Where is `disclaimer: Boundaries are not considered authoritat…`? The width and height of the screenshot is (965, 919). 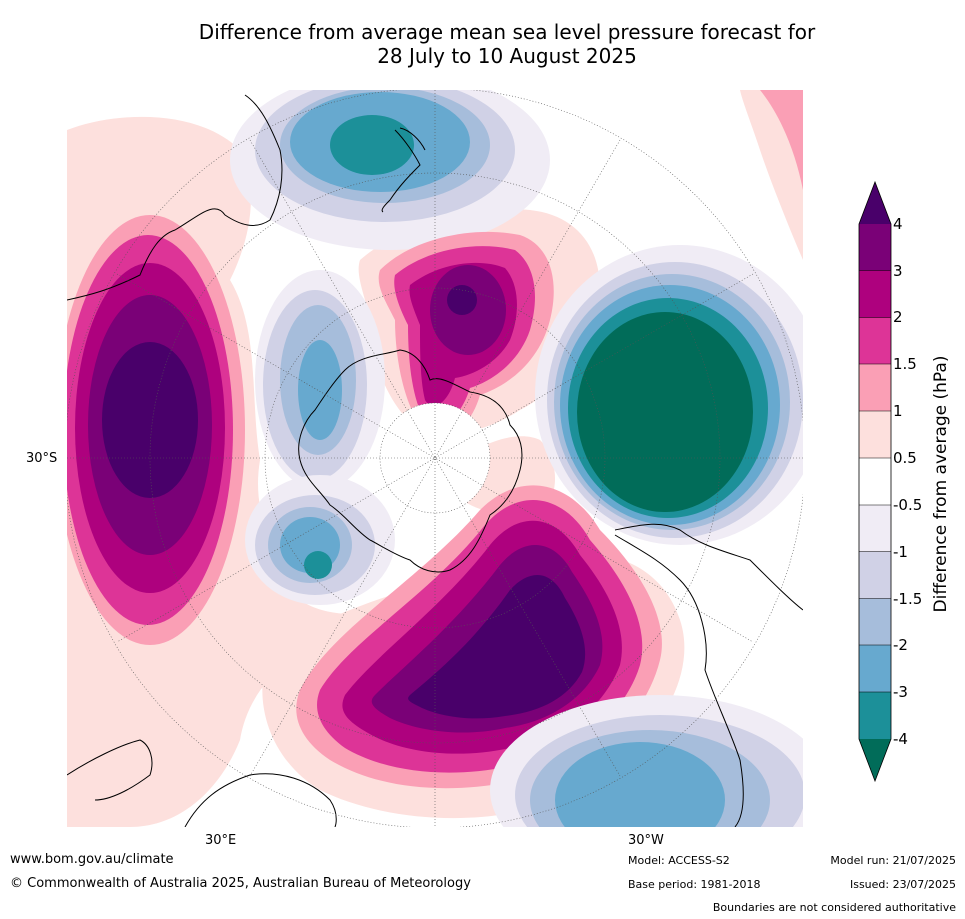 disclaimer: Boundaries are not considered authoritat… is located at coordinates (834, 907).